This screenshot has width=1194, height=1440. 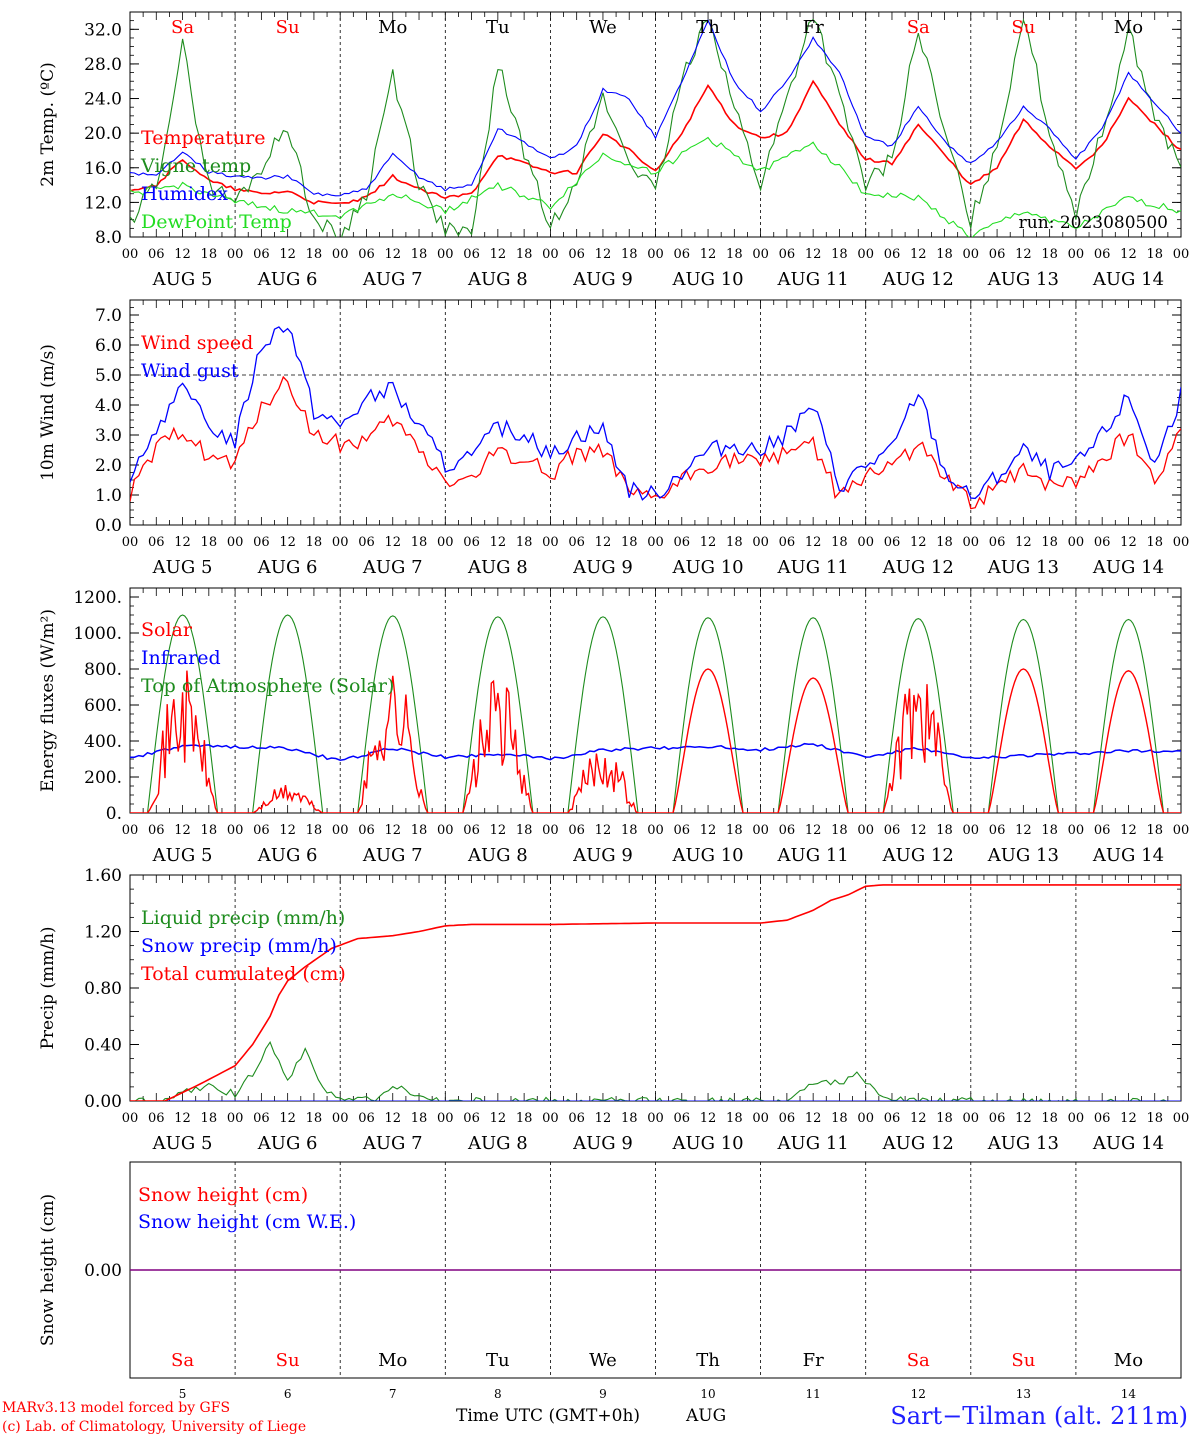 I want to click on weekday-label: Mo, so click(x=392, y=1360).